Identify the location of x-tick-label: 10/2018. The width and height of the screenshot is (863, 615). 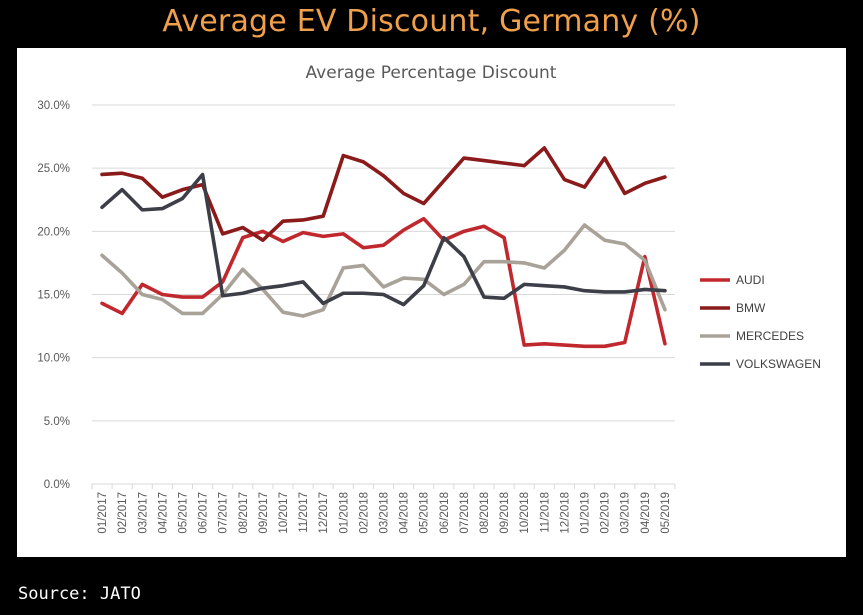
(525, 513).